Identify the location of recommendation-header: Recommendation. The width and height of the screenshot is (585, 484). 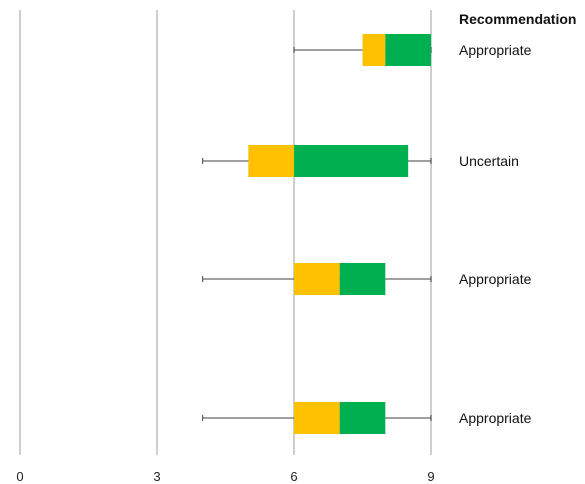
(517, 19).